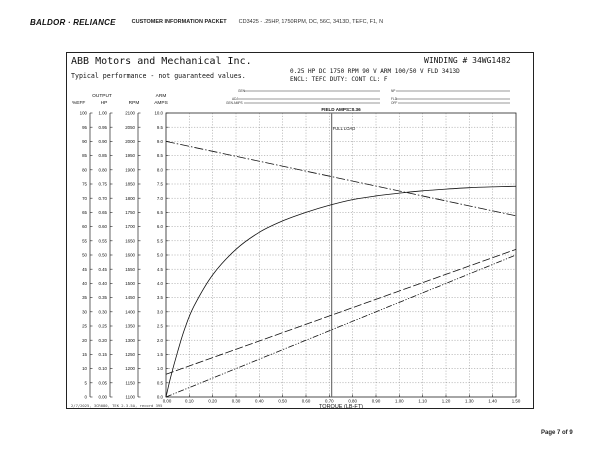 The image size is (600, 464). What do you see at coordinates (189, 401) in the screenshot?
I see `x-tick-label: 0.10` at bounding box center [189, 401].